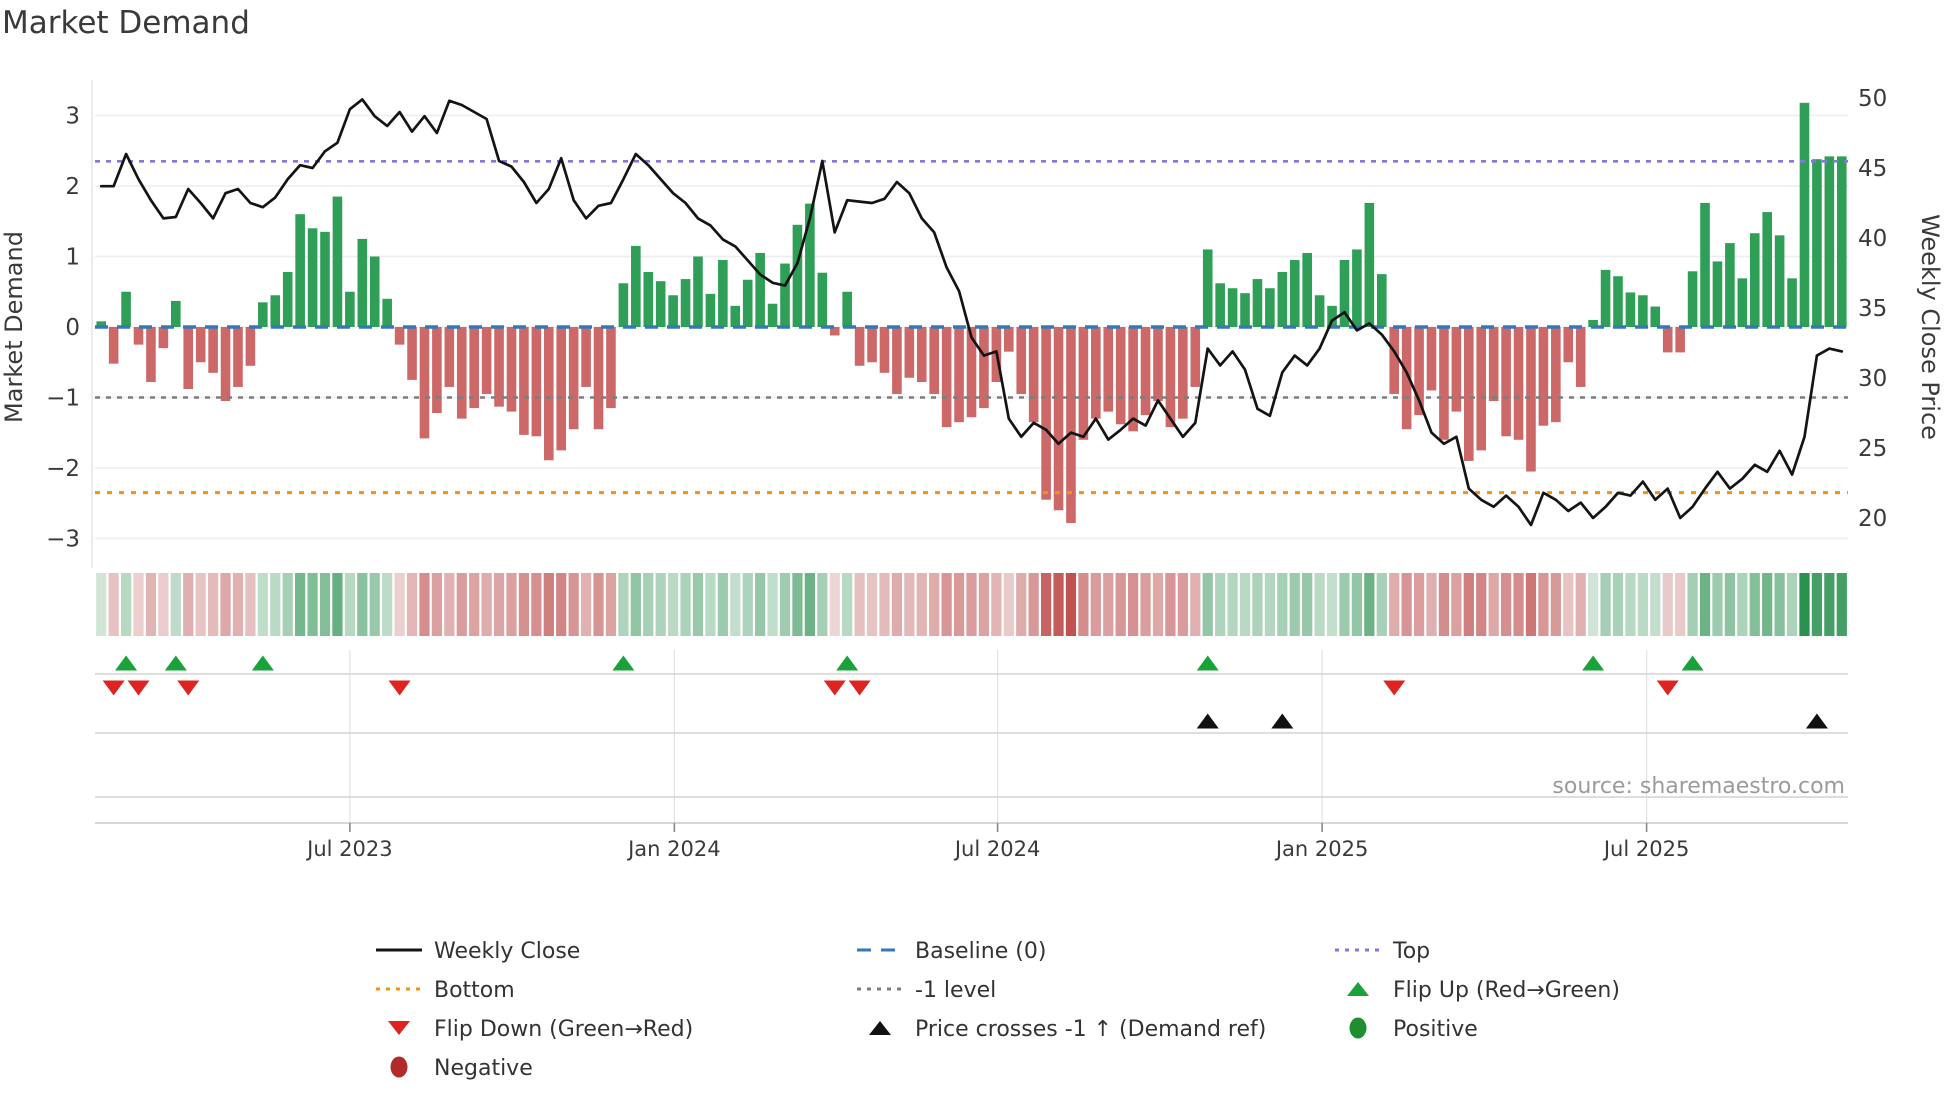 The image size is (1960, 1102). Describe the element at coordinates (399, 1067) in the screenshot. I see `negative-icon` at that location.